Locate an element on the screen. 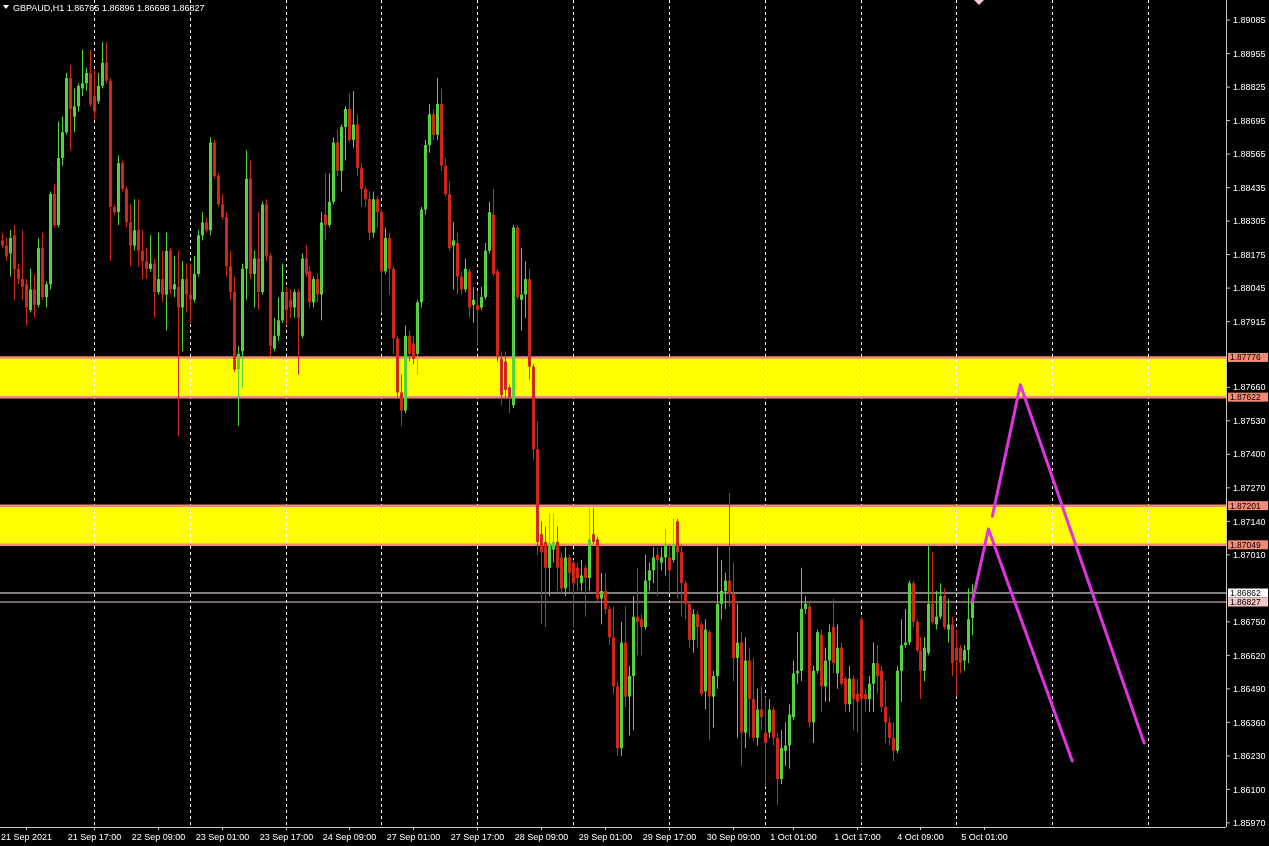  x-tick-label: 27 Sep 17:00 is located at coordinates (477, 837).